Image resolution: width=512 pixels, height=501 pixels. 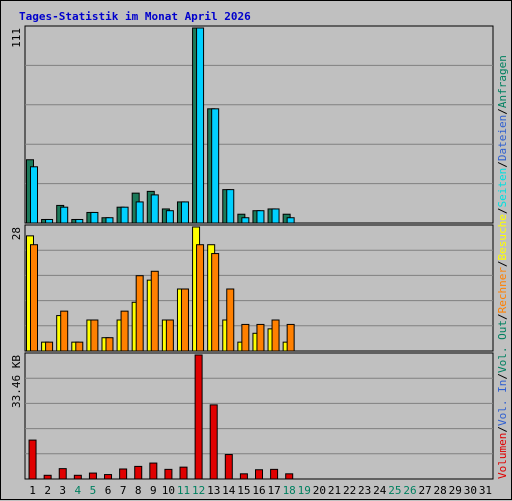 What do you see at coordinates (502, 81) in the screenshot?
I see `legend-item: Anfragen` at bounding box center [502, 81].